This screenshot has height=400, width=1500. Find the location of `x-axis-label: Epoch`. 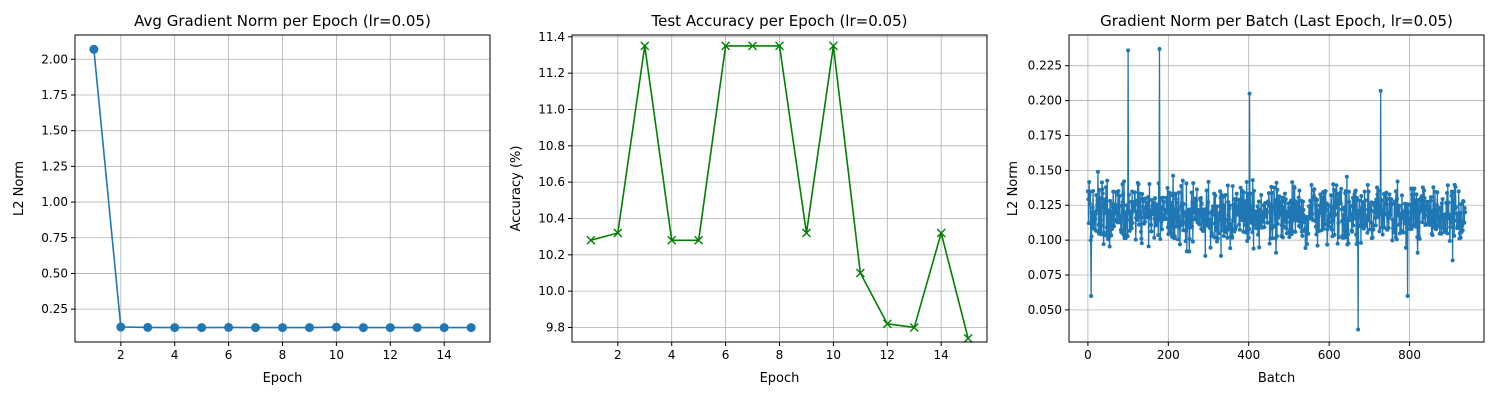

x-axis-label: Epoch is located at coordinates (283, 378).